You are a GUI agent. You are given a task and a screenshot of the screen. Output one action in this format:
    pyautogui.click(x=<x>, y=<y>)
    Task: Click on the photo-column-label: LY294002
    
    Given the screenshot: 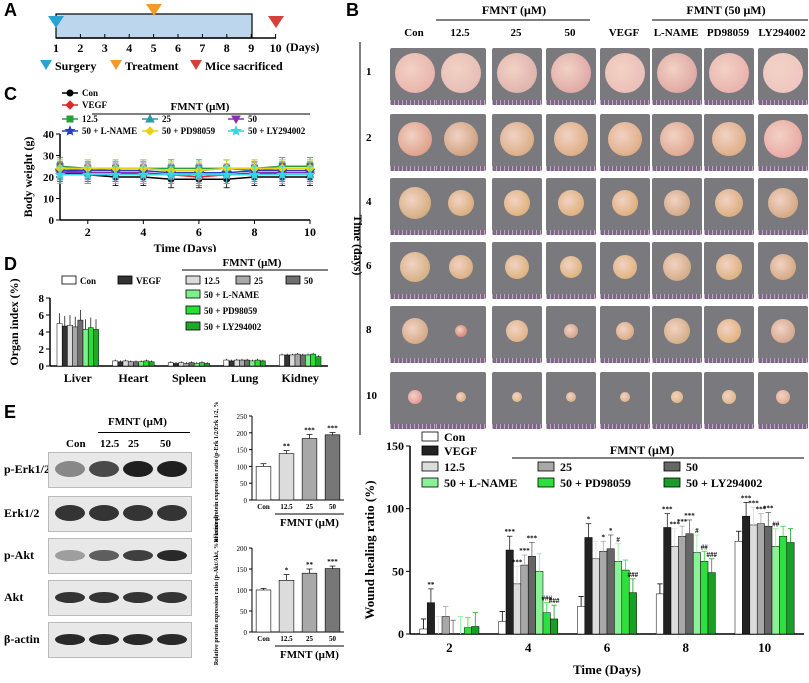 What is the action you would take?
    pyautogui.click(x=782, y=33)
    